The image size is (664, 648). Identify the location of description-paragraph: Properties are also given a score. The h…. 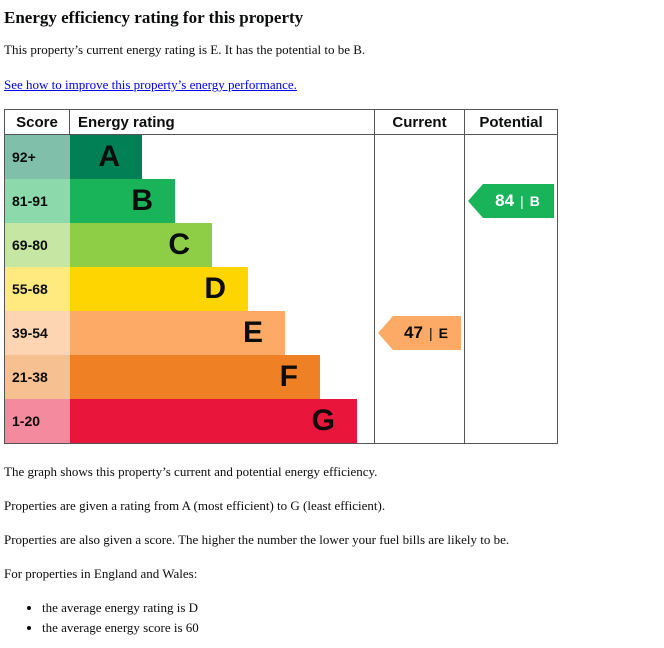
(257, 539).